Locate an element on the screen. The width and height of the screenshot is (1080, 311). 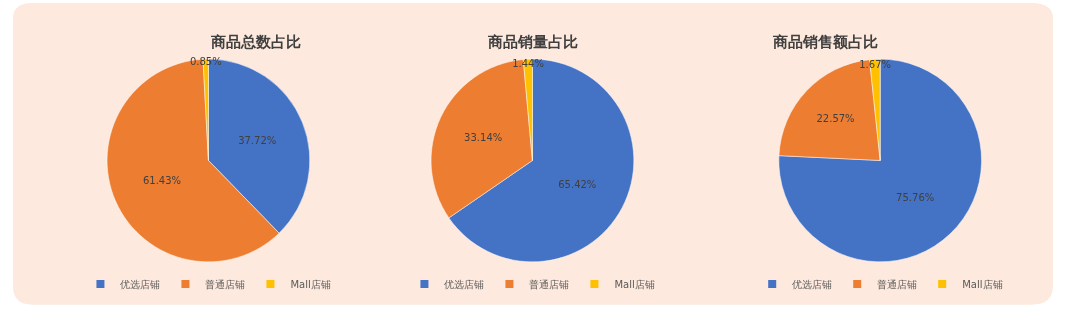
data-label: 22.57% is located at coordinates (835, 118).